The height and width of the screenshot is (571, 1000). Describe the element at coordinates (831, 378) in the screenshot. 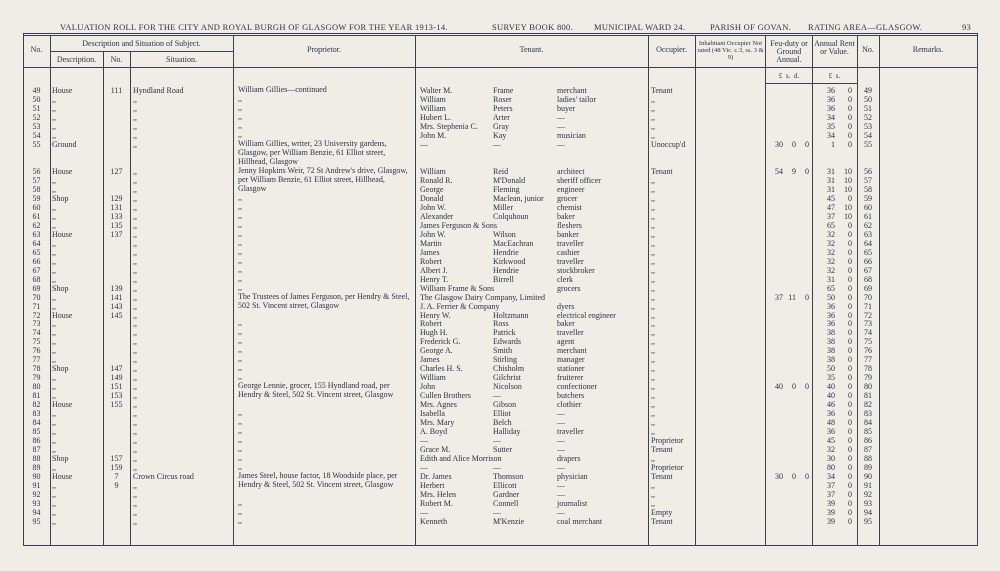

I see `rent-pounds: 35` at that location.